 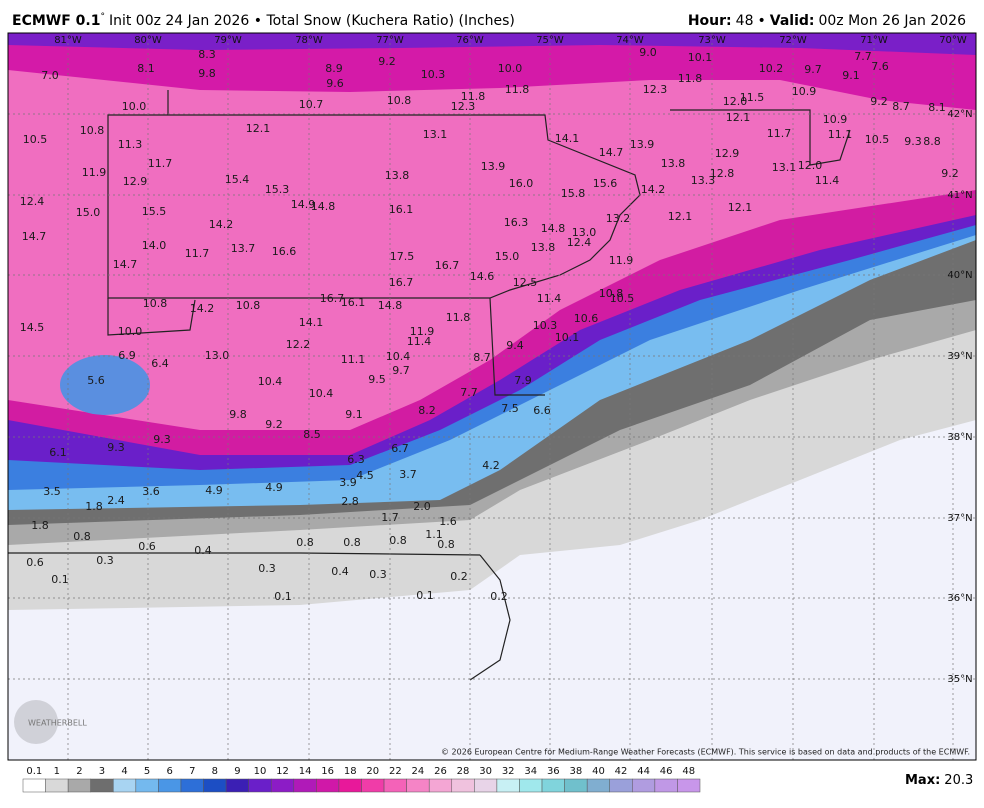 What do you see at coordinates (419, 341) in the screenshot?
I see `snow-total: 11.4` at bounding box center [419, 341].